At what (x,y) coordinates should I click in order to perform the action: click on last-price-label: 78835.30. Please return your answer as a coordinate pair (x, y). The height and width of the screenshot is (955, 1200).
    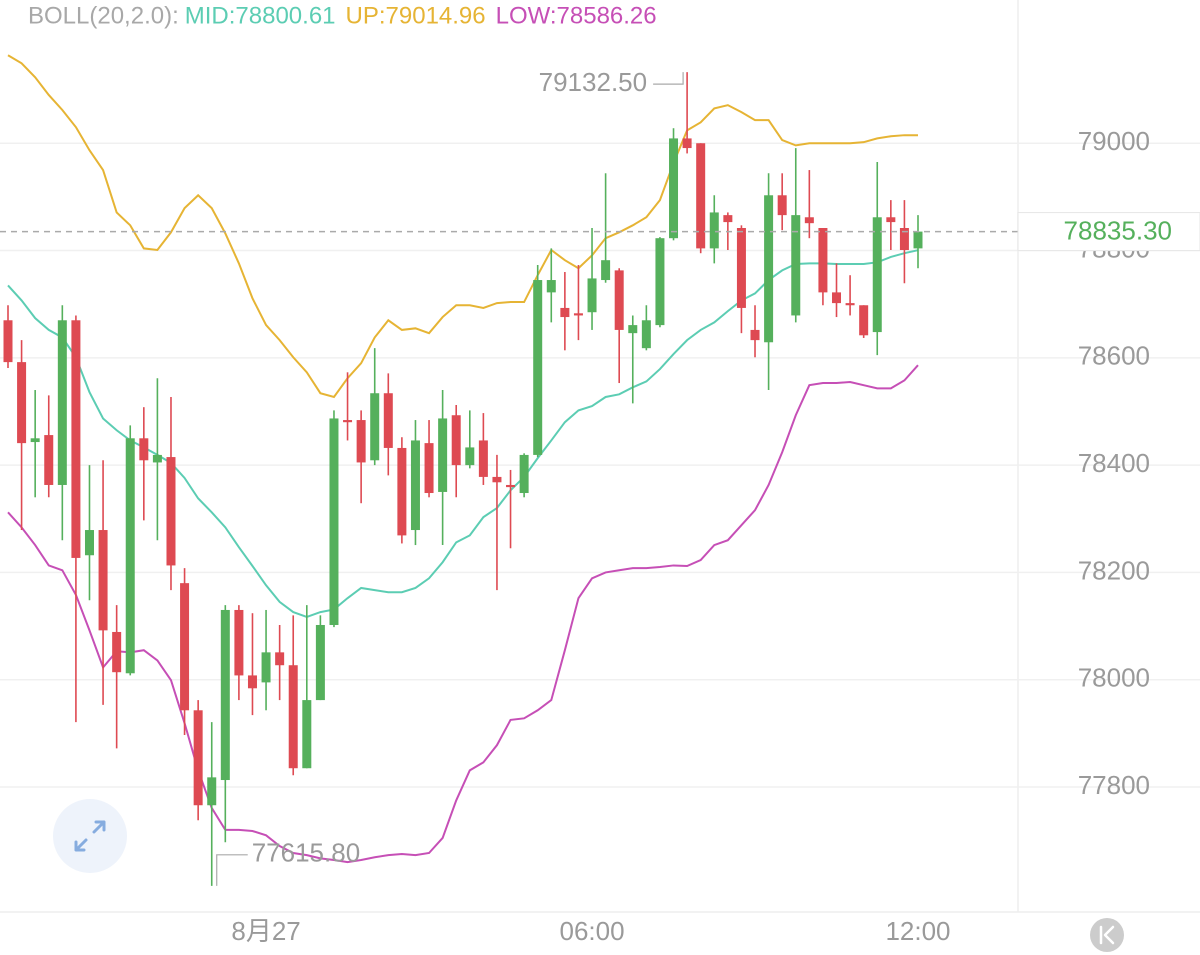
    Looking at the image, I should click on (1118, 230).